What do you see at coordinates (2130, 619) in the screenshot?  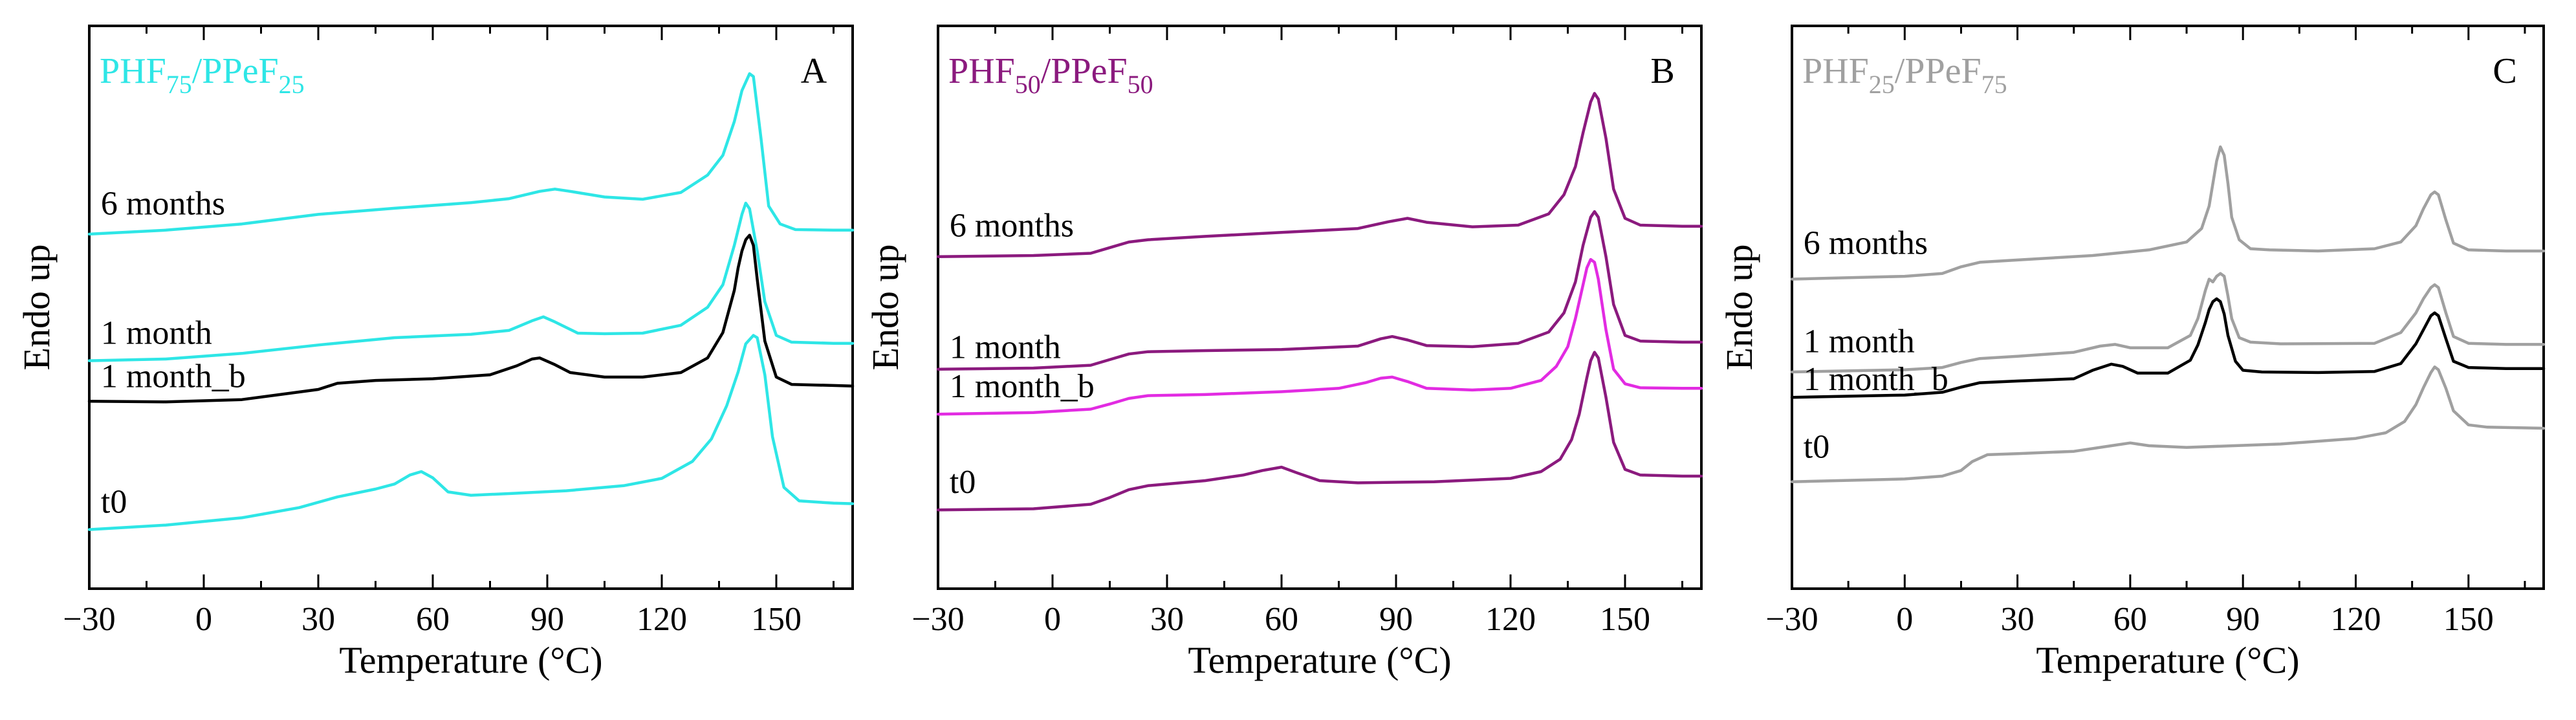 I see `panel-c-xtick-label: 60` at bounding box center [2130, 619].